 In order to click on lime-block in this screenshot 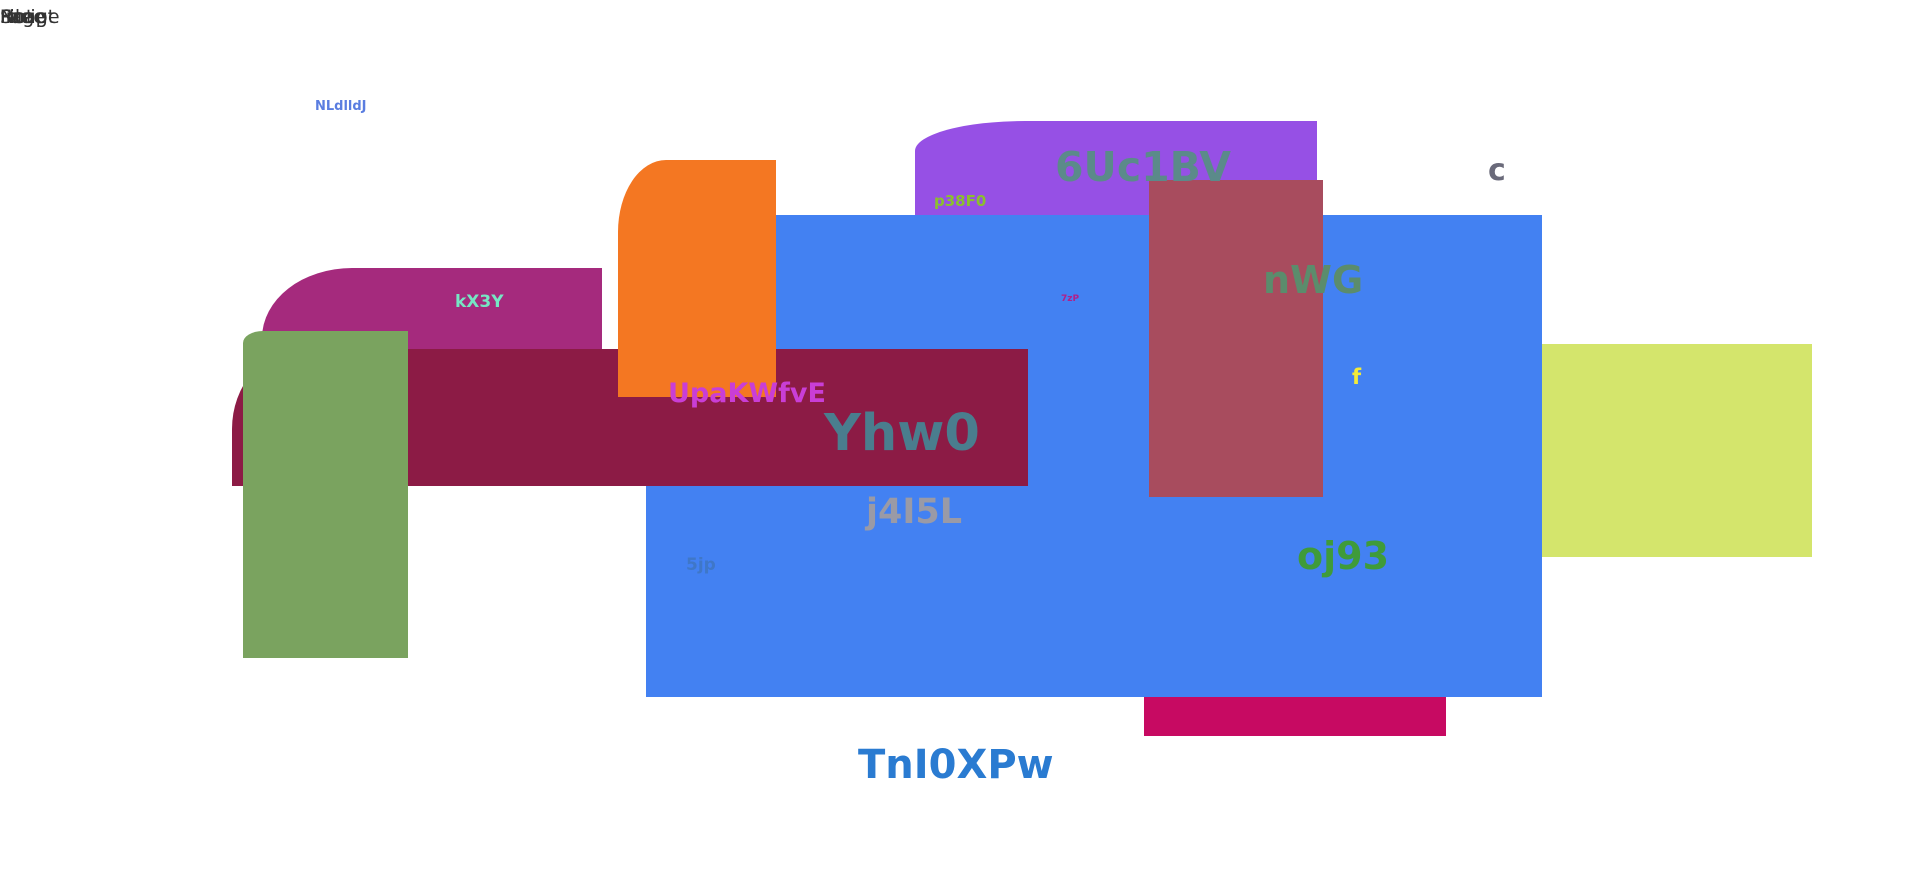, I will do `click(1677, 450)`.